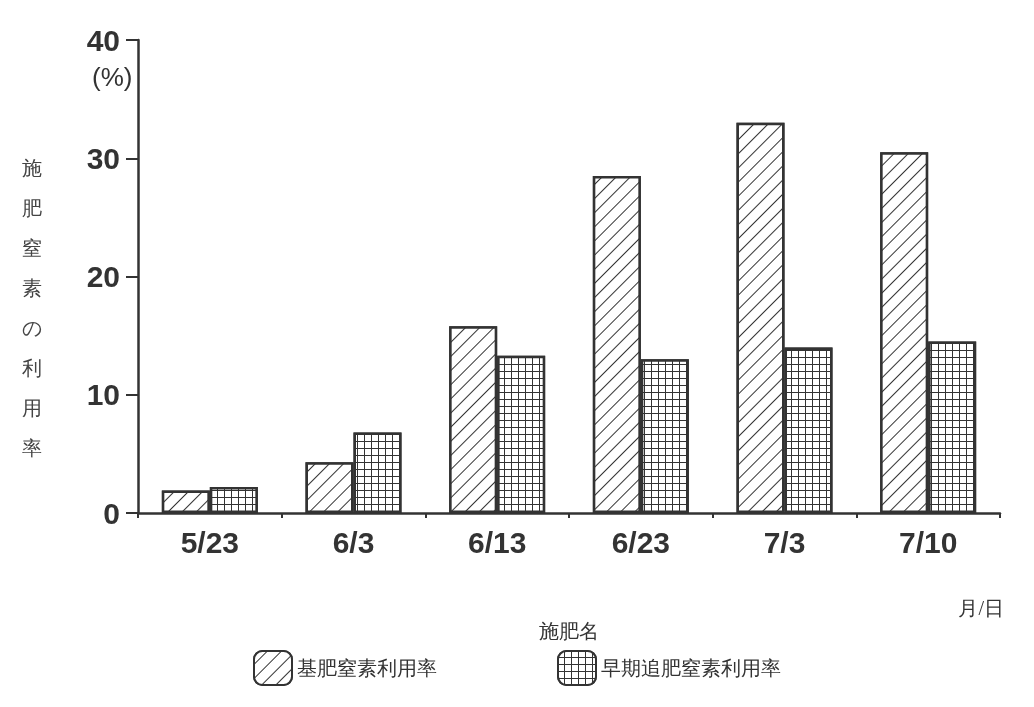  I want to click on y-tick-label: 0, so click(111, 513).